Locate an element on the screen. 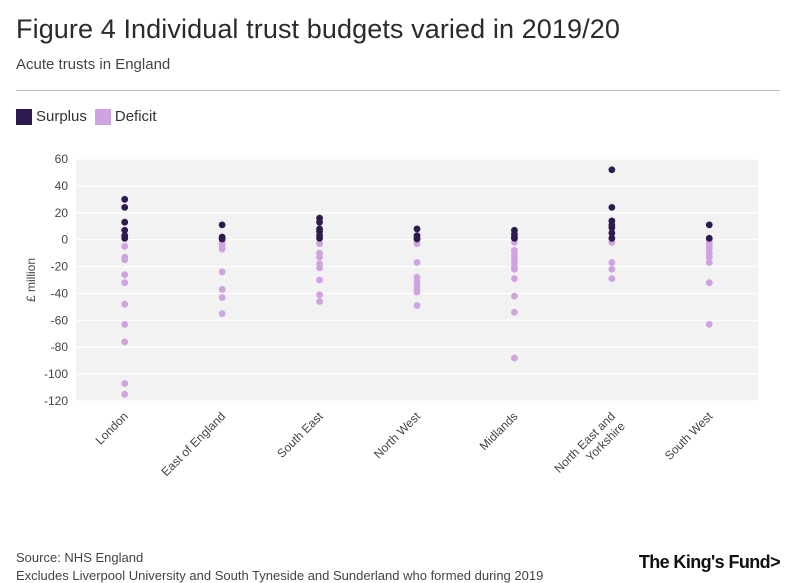 This screenshot has width=796, height=583. x-tick-label-line: East of England is located at coordinates (193, 444).